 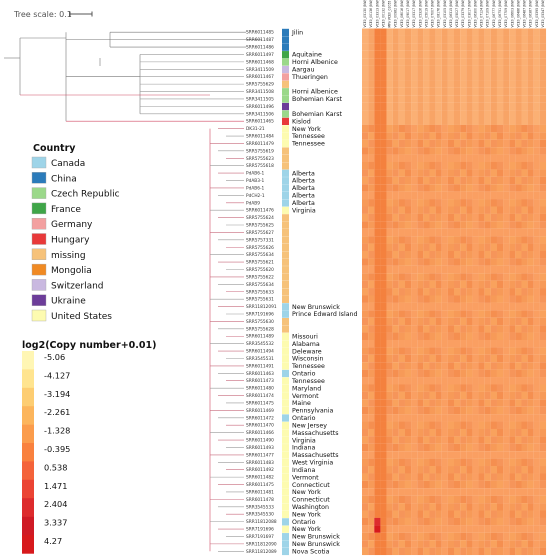 I want to click on sample-row: SRR6011469 Pennsylvania, so click(x=290, y=410).